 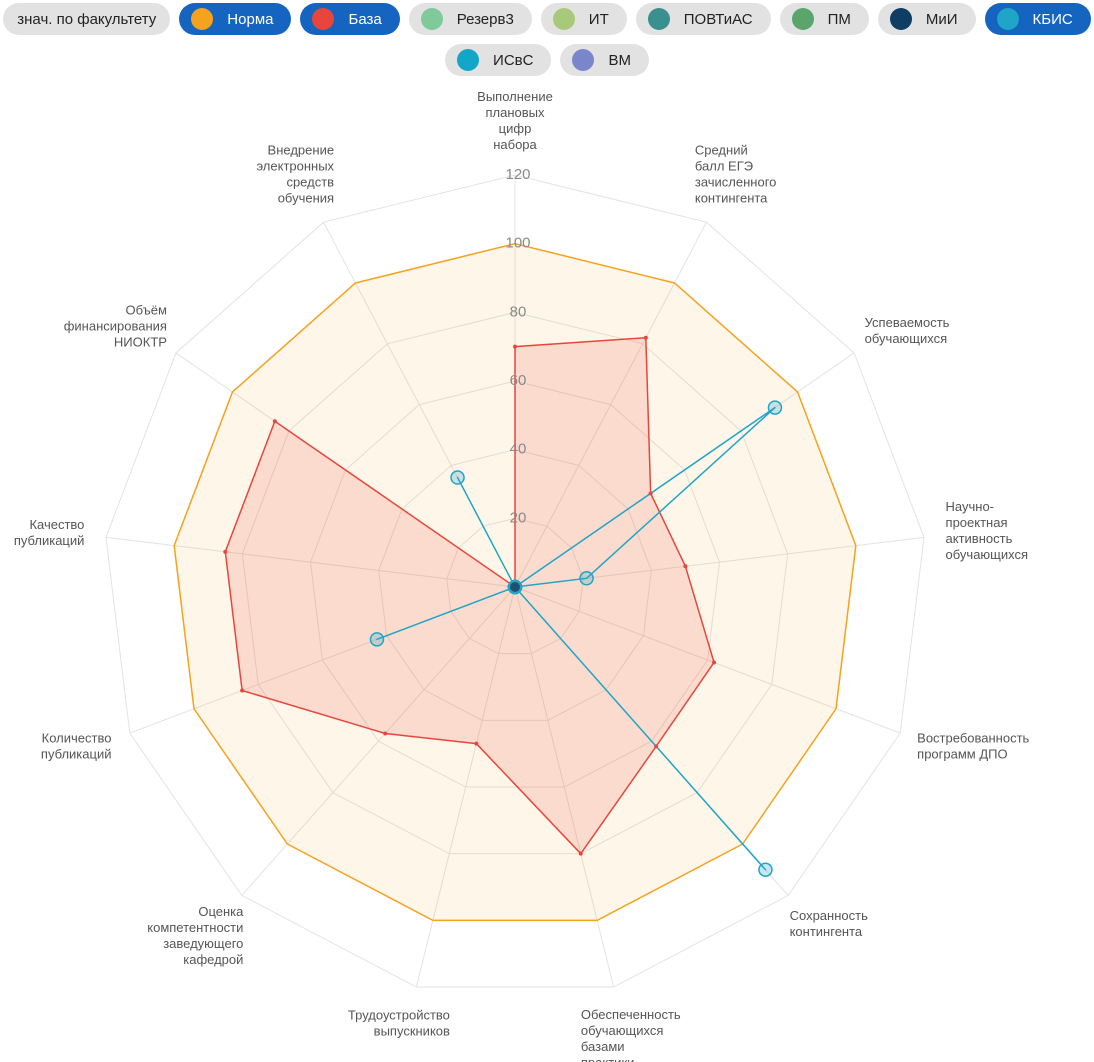 What do you see at coordinates (718, 19) in the screenshot?
I see `legend-label: ПОВТиАС` at bounding box center [718, 19].